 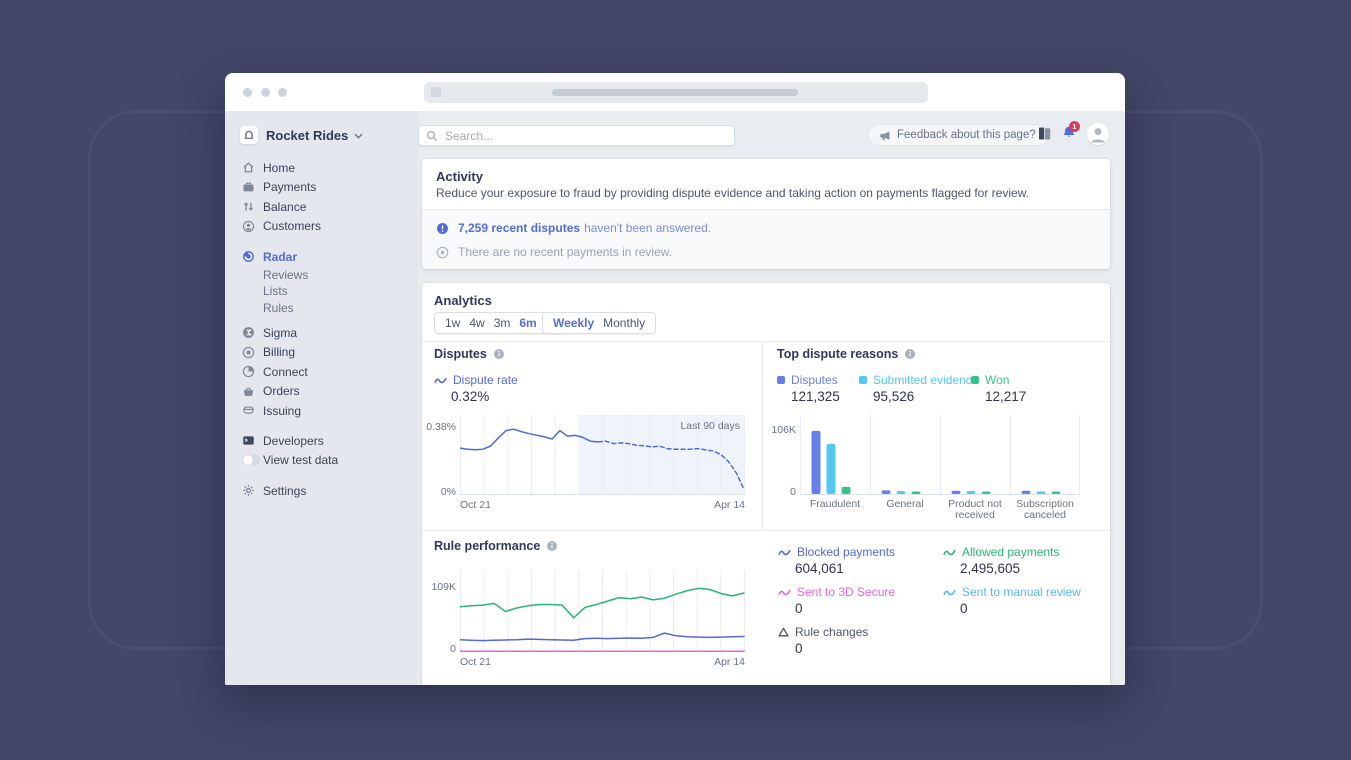 What do you see at coordinates (321, 333) in the screenshot?
I see `sidebar-item-sigma: Sigma` at bounding box center [321, 333].